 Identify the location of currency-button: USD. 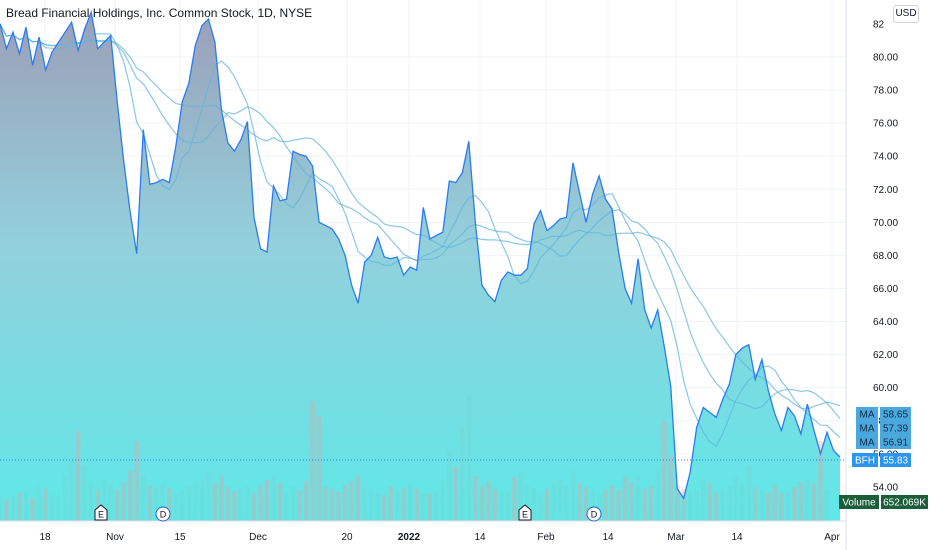
(906, 14).